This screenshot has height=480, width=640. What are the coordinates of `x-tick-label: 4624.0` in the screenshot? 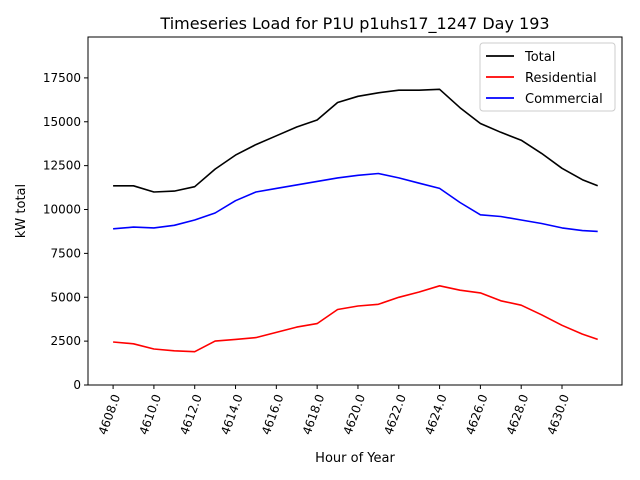 It's located at (436, 414).